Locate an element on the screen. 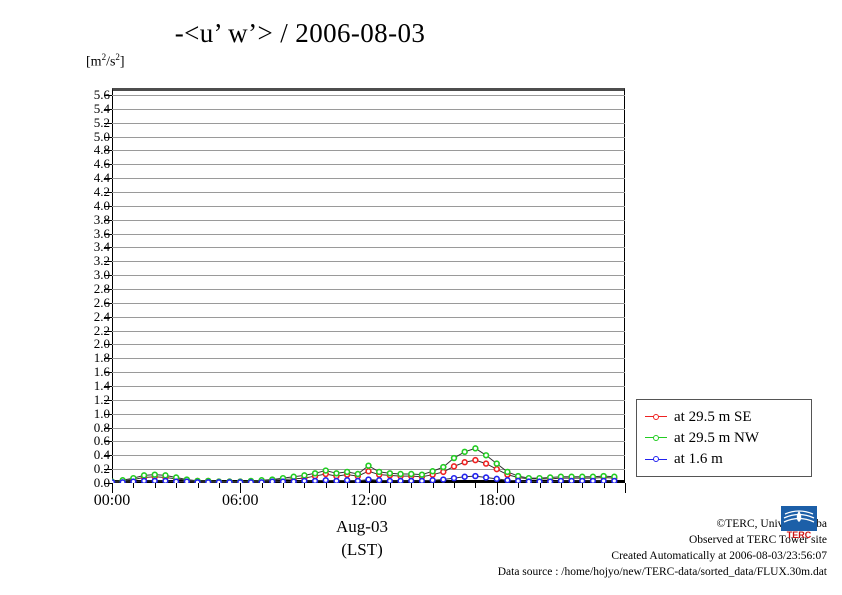 This screenshot has width=842, height=595. legend-item: at 29.5 m SE is located at coordinates (724, 417).